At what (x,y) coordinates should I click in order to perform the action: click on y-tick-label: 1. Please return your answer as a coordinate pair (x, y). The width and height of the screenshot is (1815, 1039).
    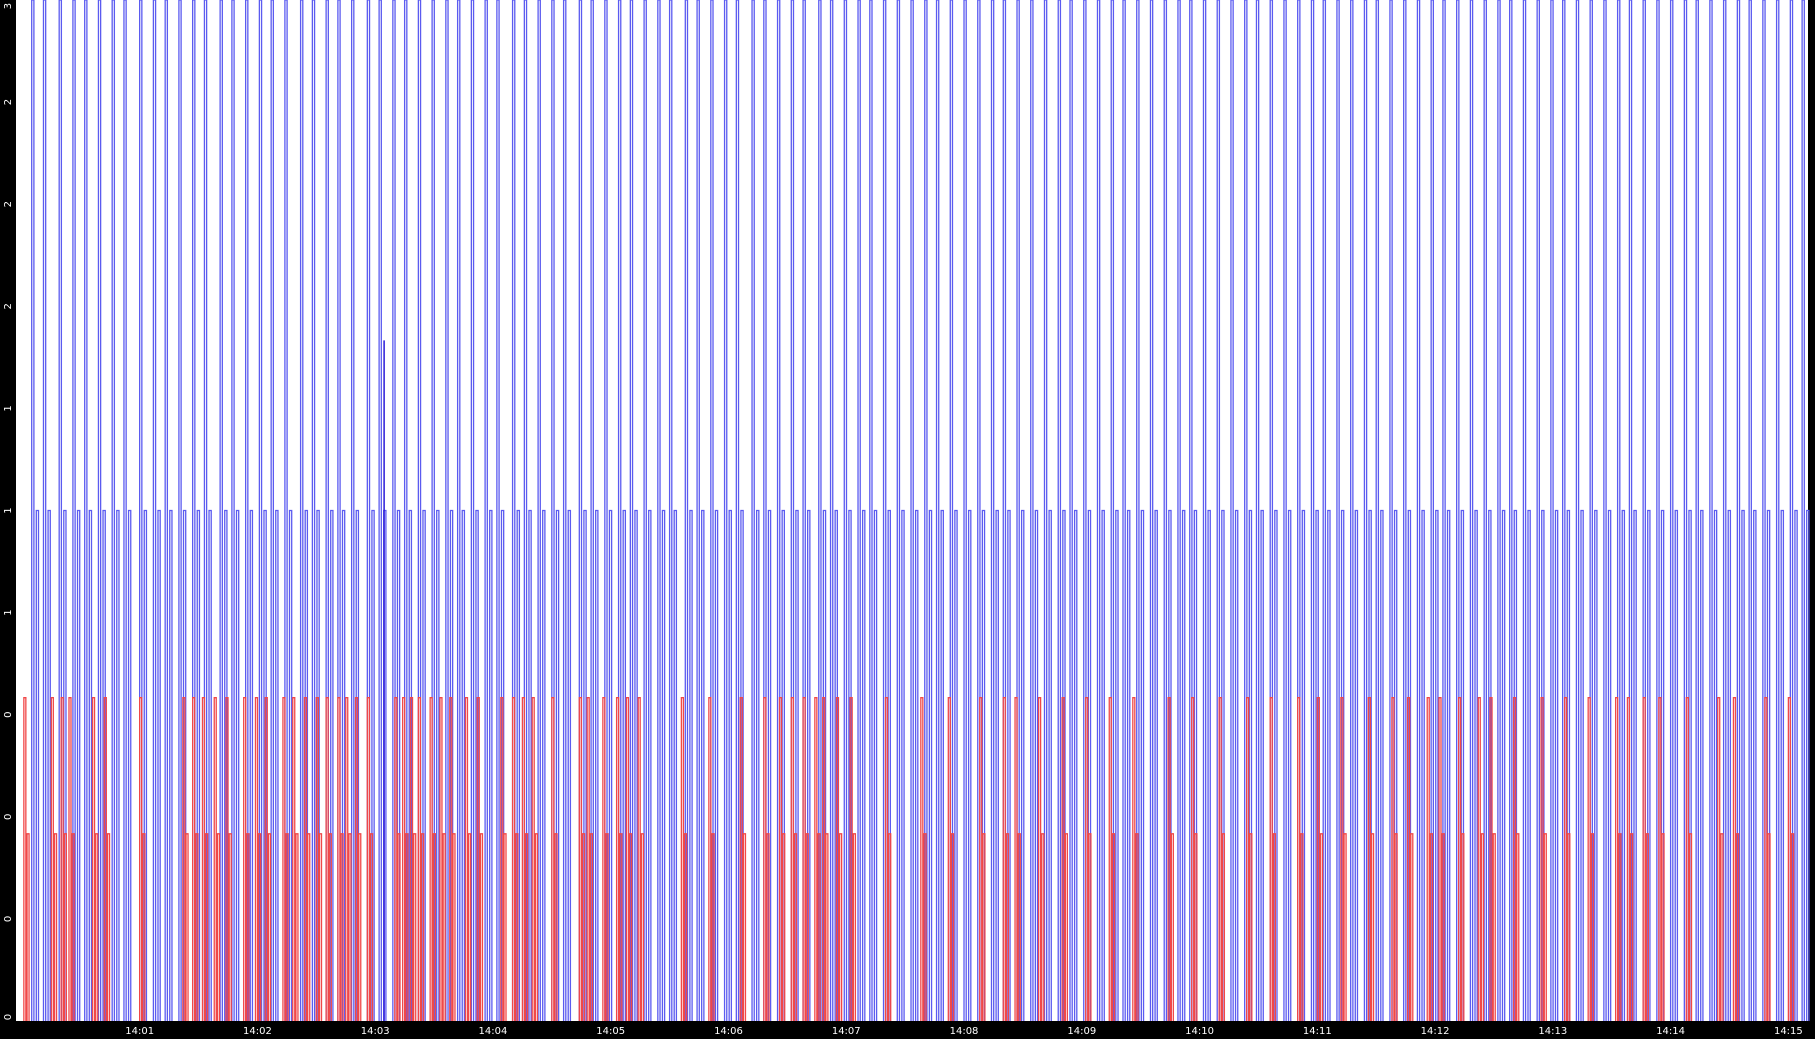
    Looking at the image, I should click on (8, 510).